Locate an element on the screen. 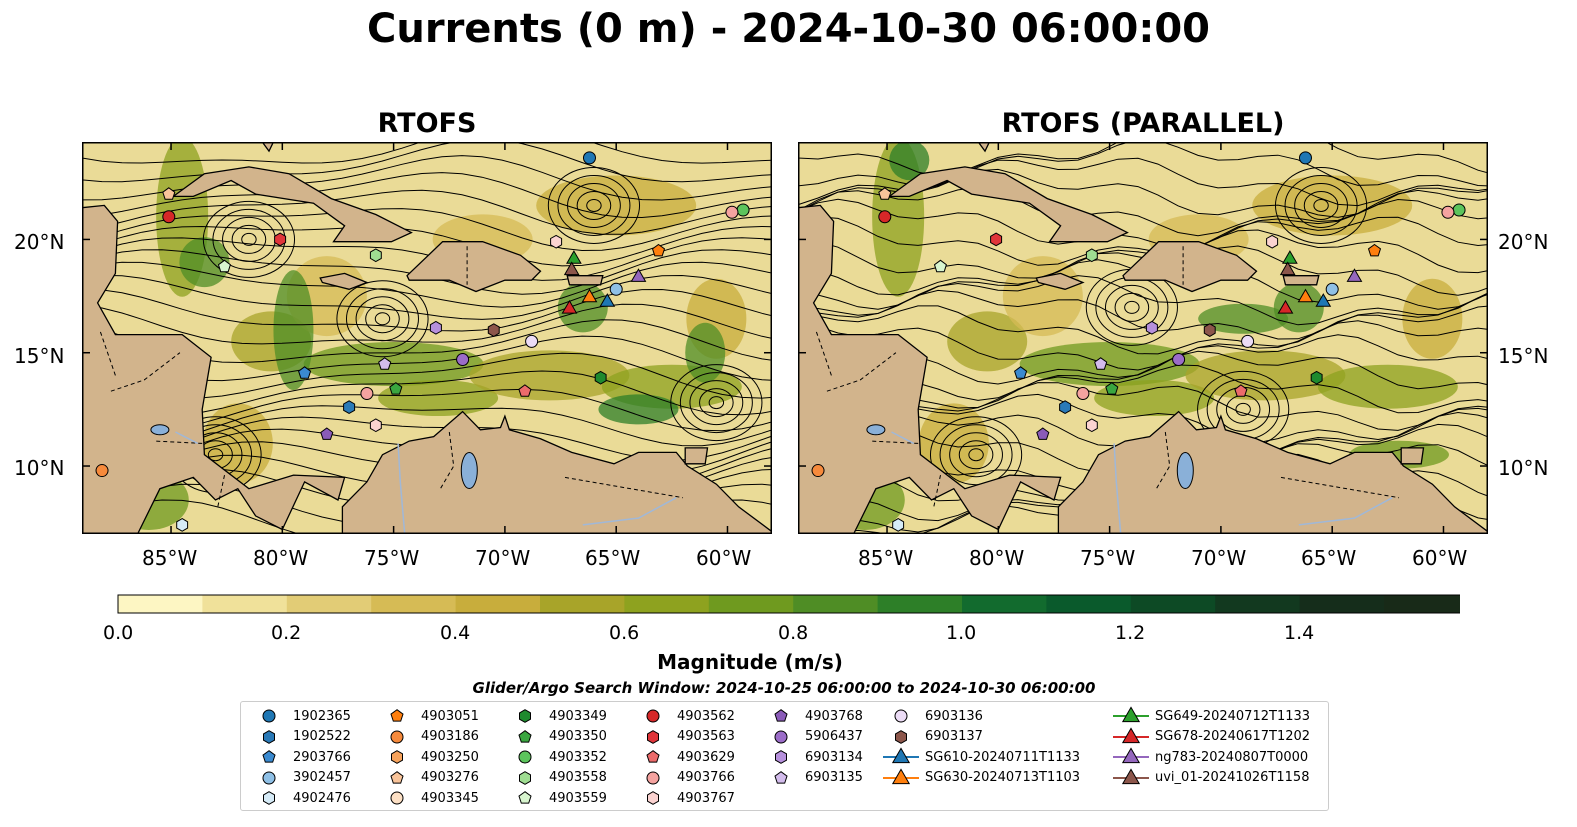 Image resolution: width=1577 pixels, height=827 pixels. lon-tick-label: 65°W is located at coordinates (1329, 558).